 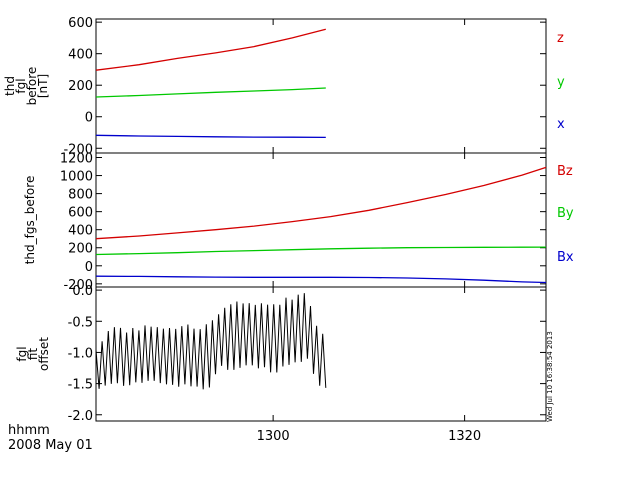 I want to click on y-tick-label: 800, so click(x=80, y=195).